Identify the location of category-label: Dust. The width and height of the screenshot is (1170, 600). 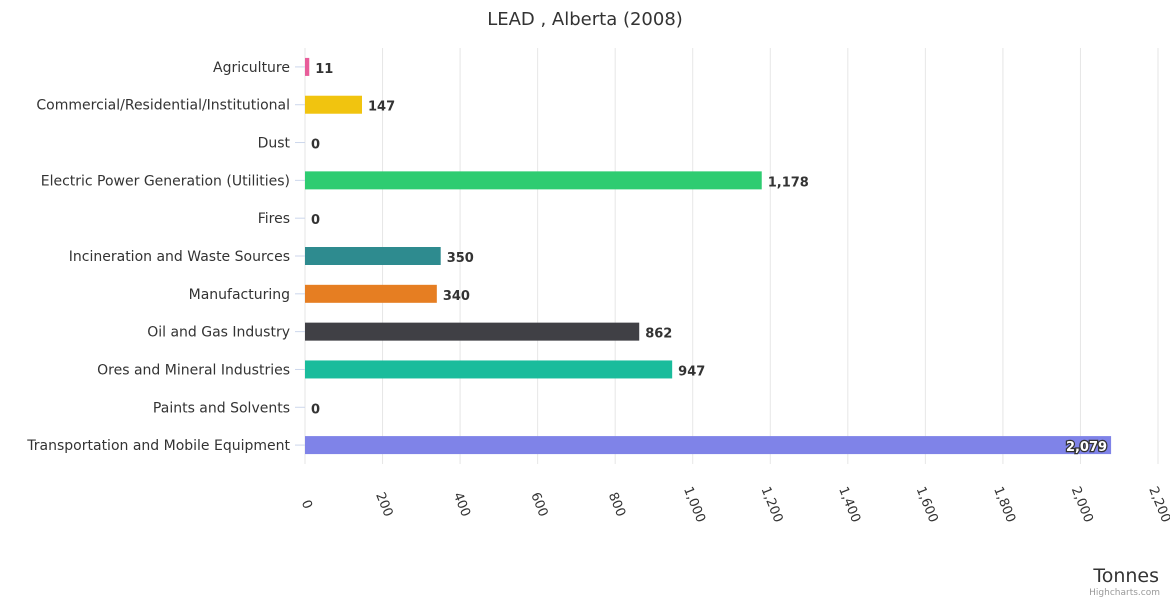
(274, 144).